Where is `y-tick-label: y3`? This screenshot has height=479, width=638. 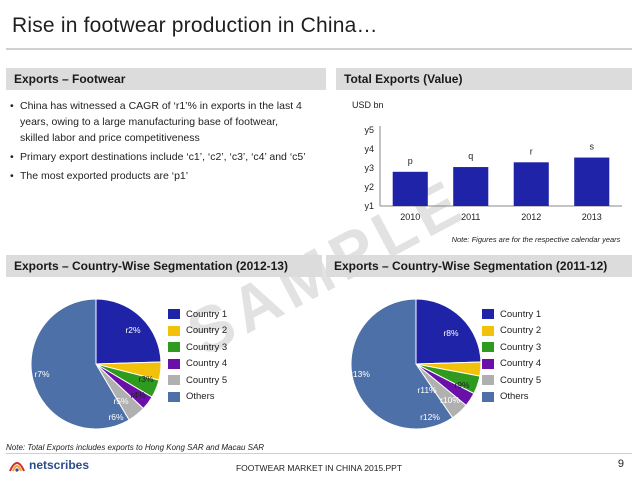 y-tick-label: y3 is located at coordinates (369, 168).